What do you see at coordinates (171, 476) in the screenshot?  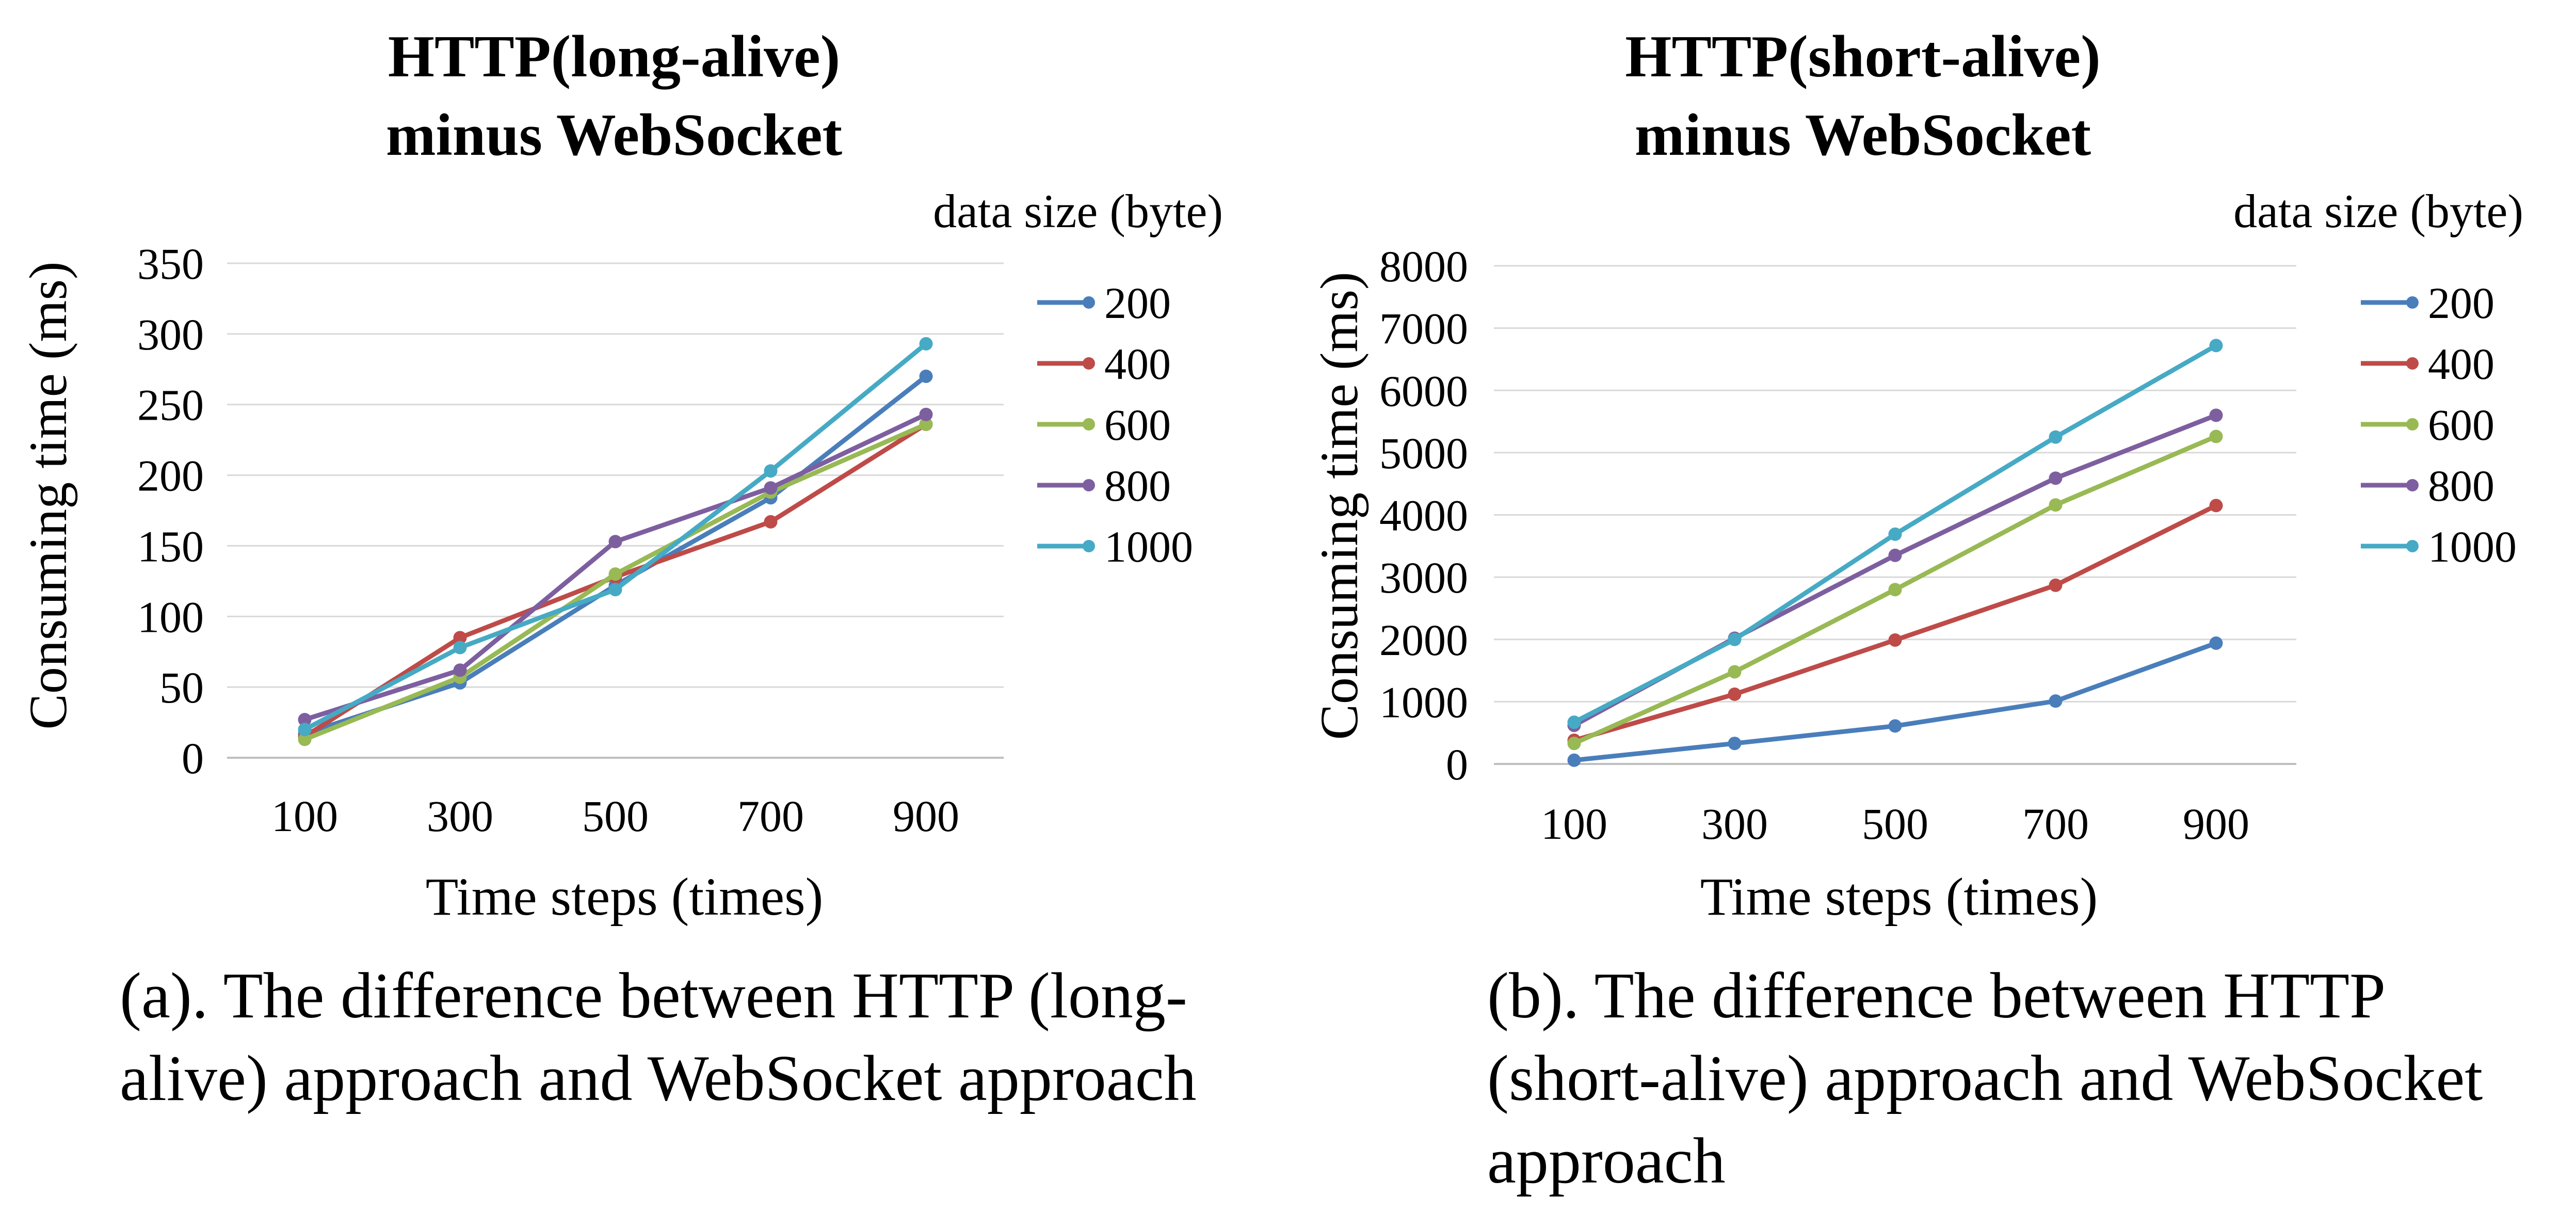 I see `y-tick-label: 200` at bounding box center [171, 476].